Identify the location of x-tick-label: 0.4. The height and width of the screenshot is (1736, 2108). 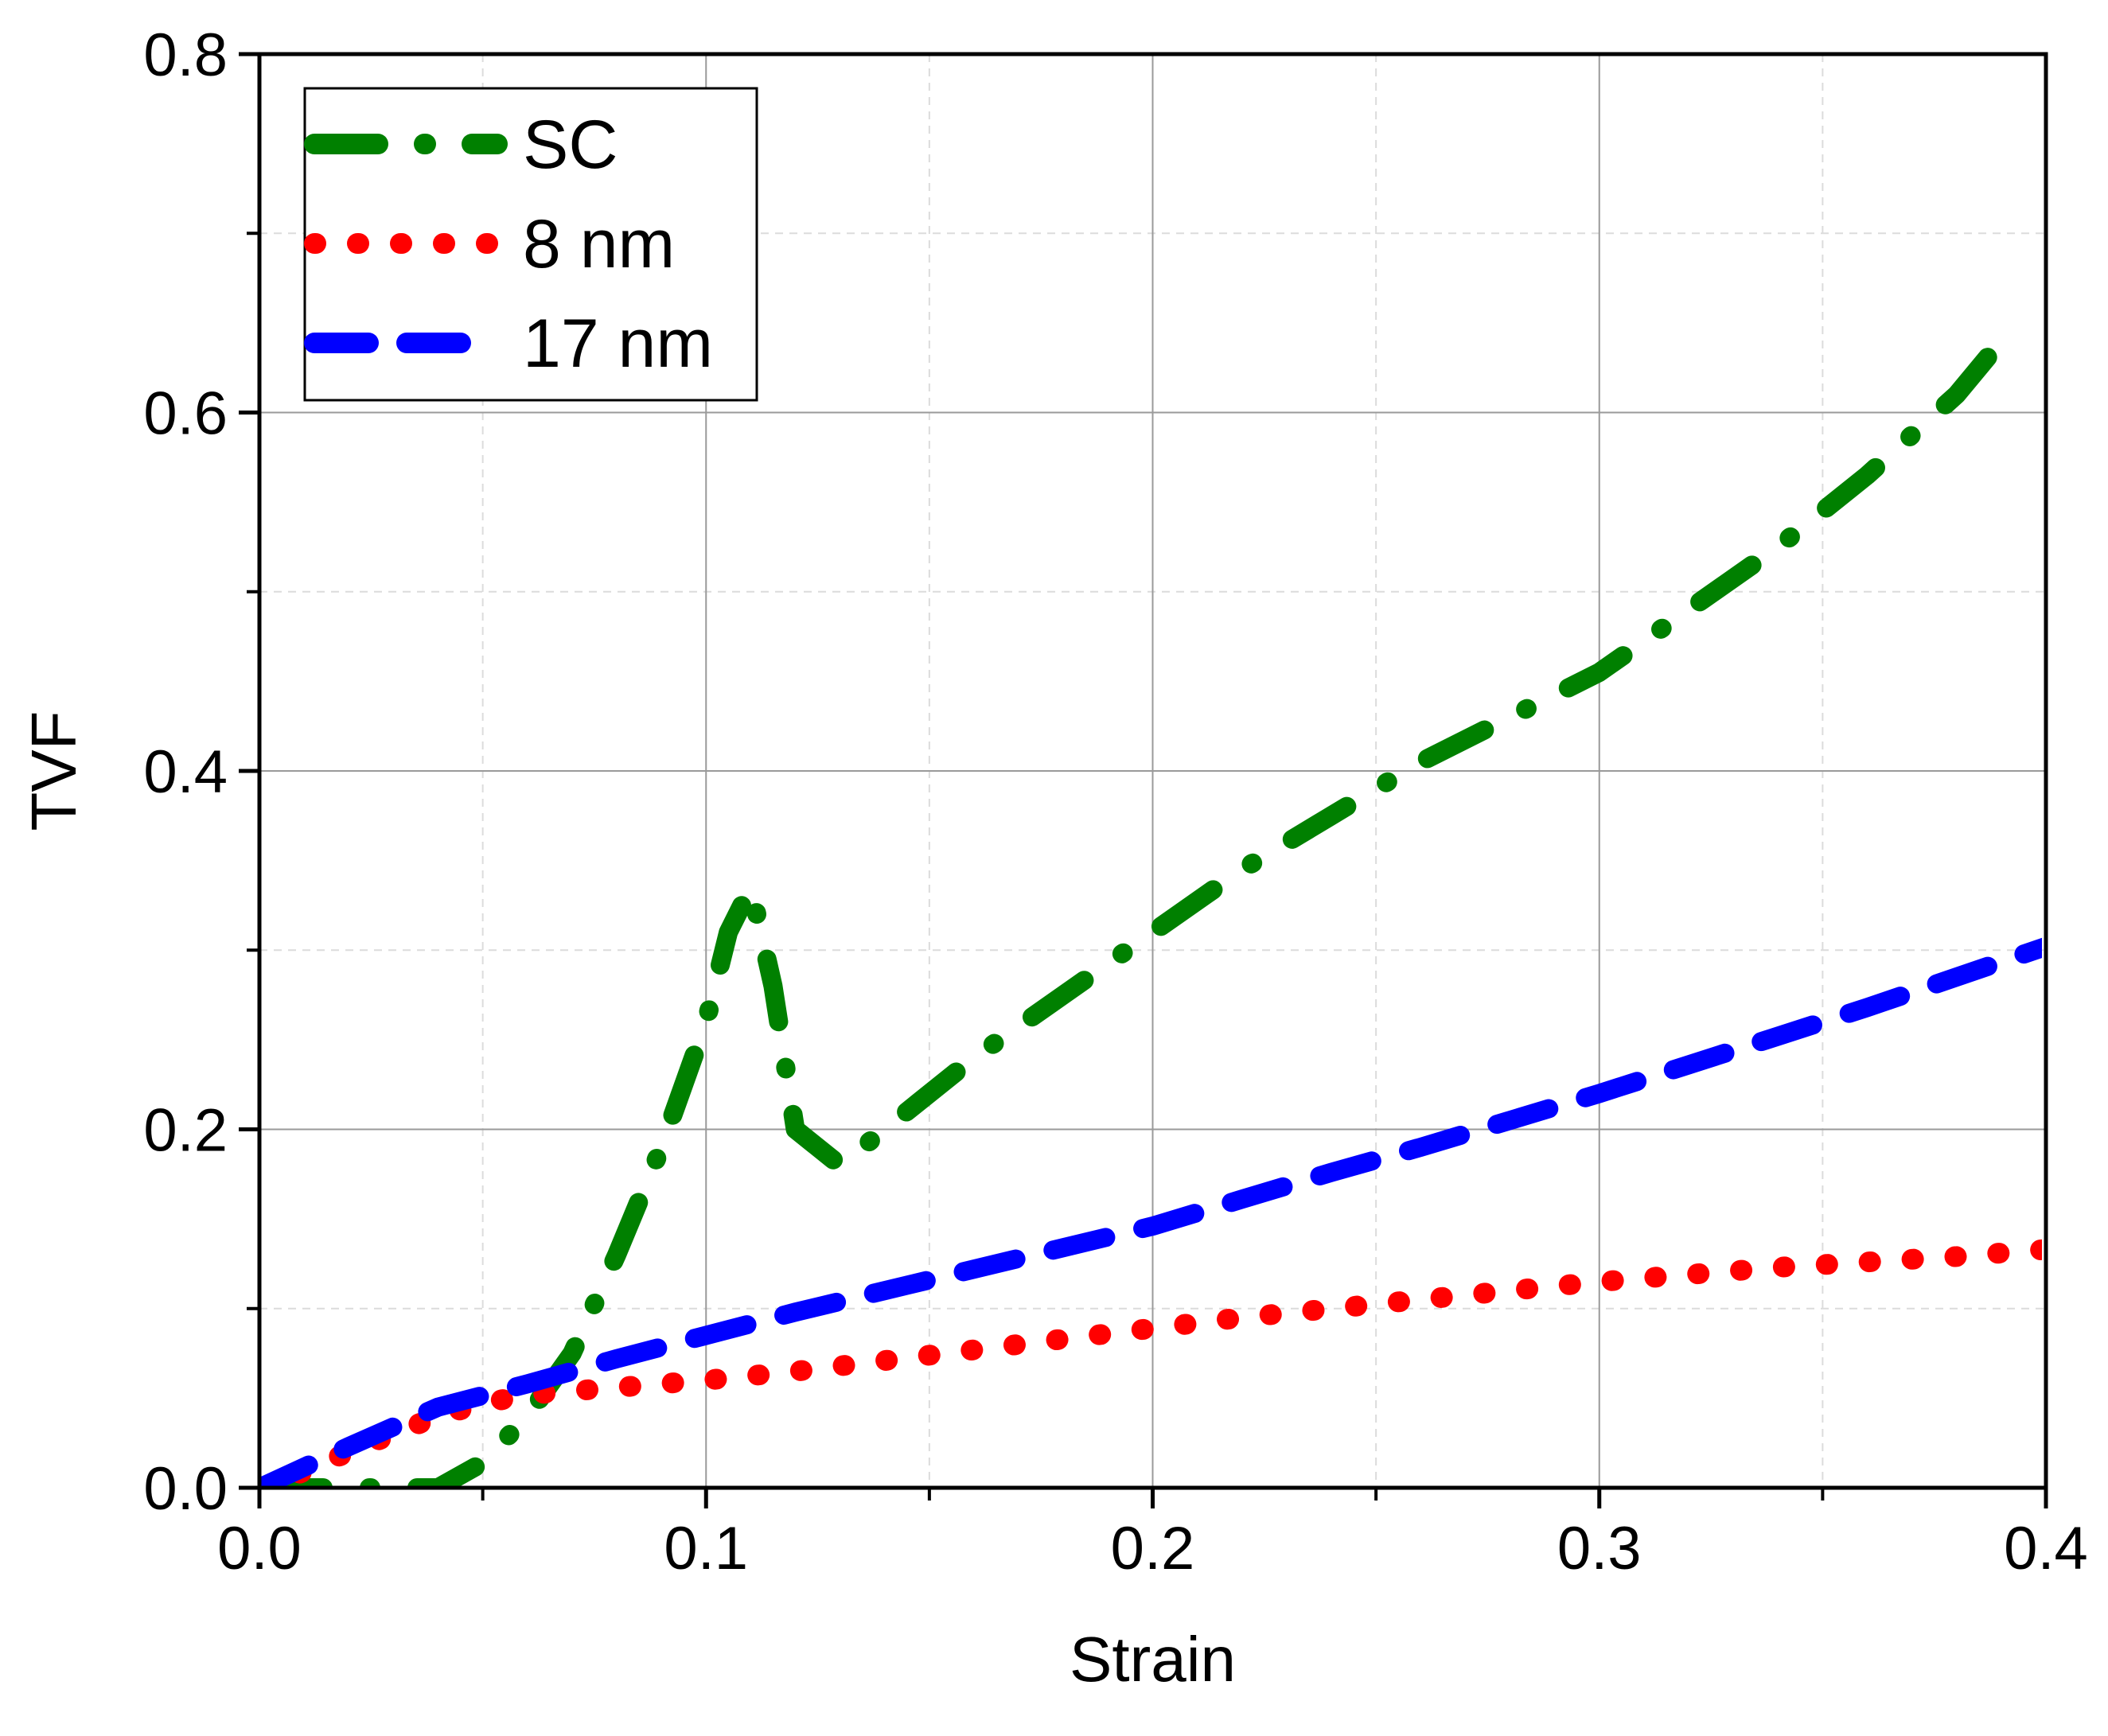
(2046, 1548).